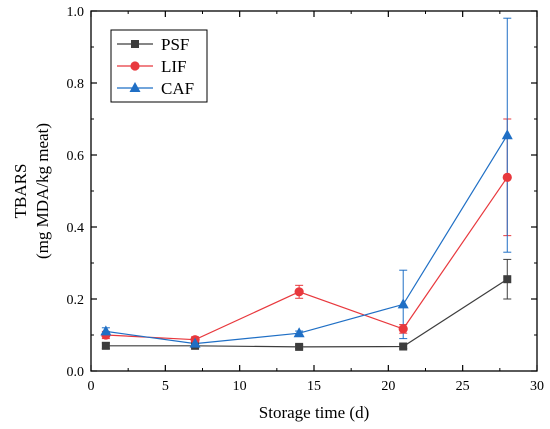 Image resolution: width=550 pixels, height=429 pixels. Describe the element at coordinates (388, 386) in the screenshot. I see `x-tick-label: 20` at that location.